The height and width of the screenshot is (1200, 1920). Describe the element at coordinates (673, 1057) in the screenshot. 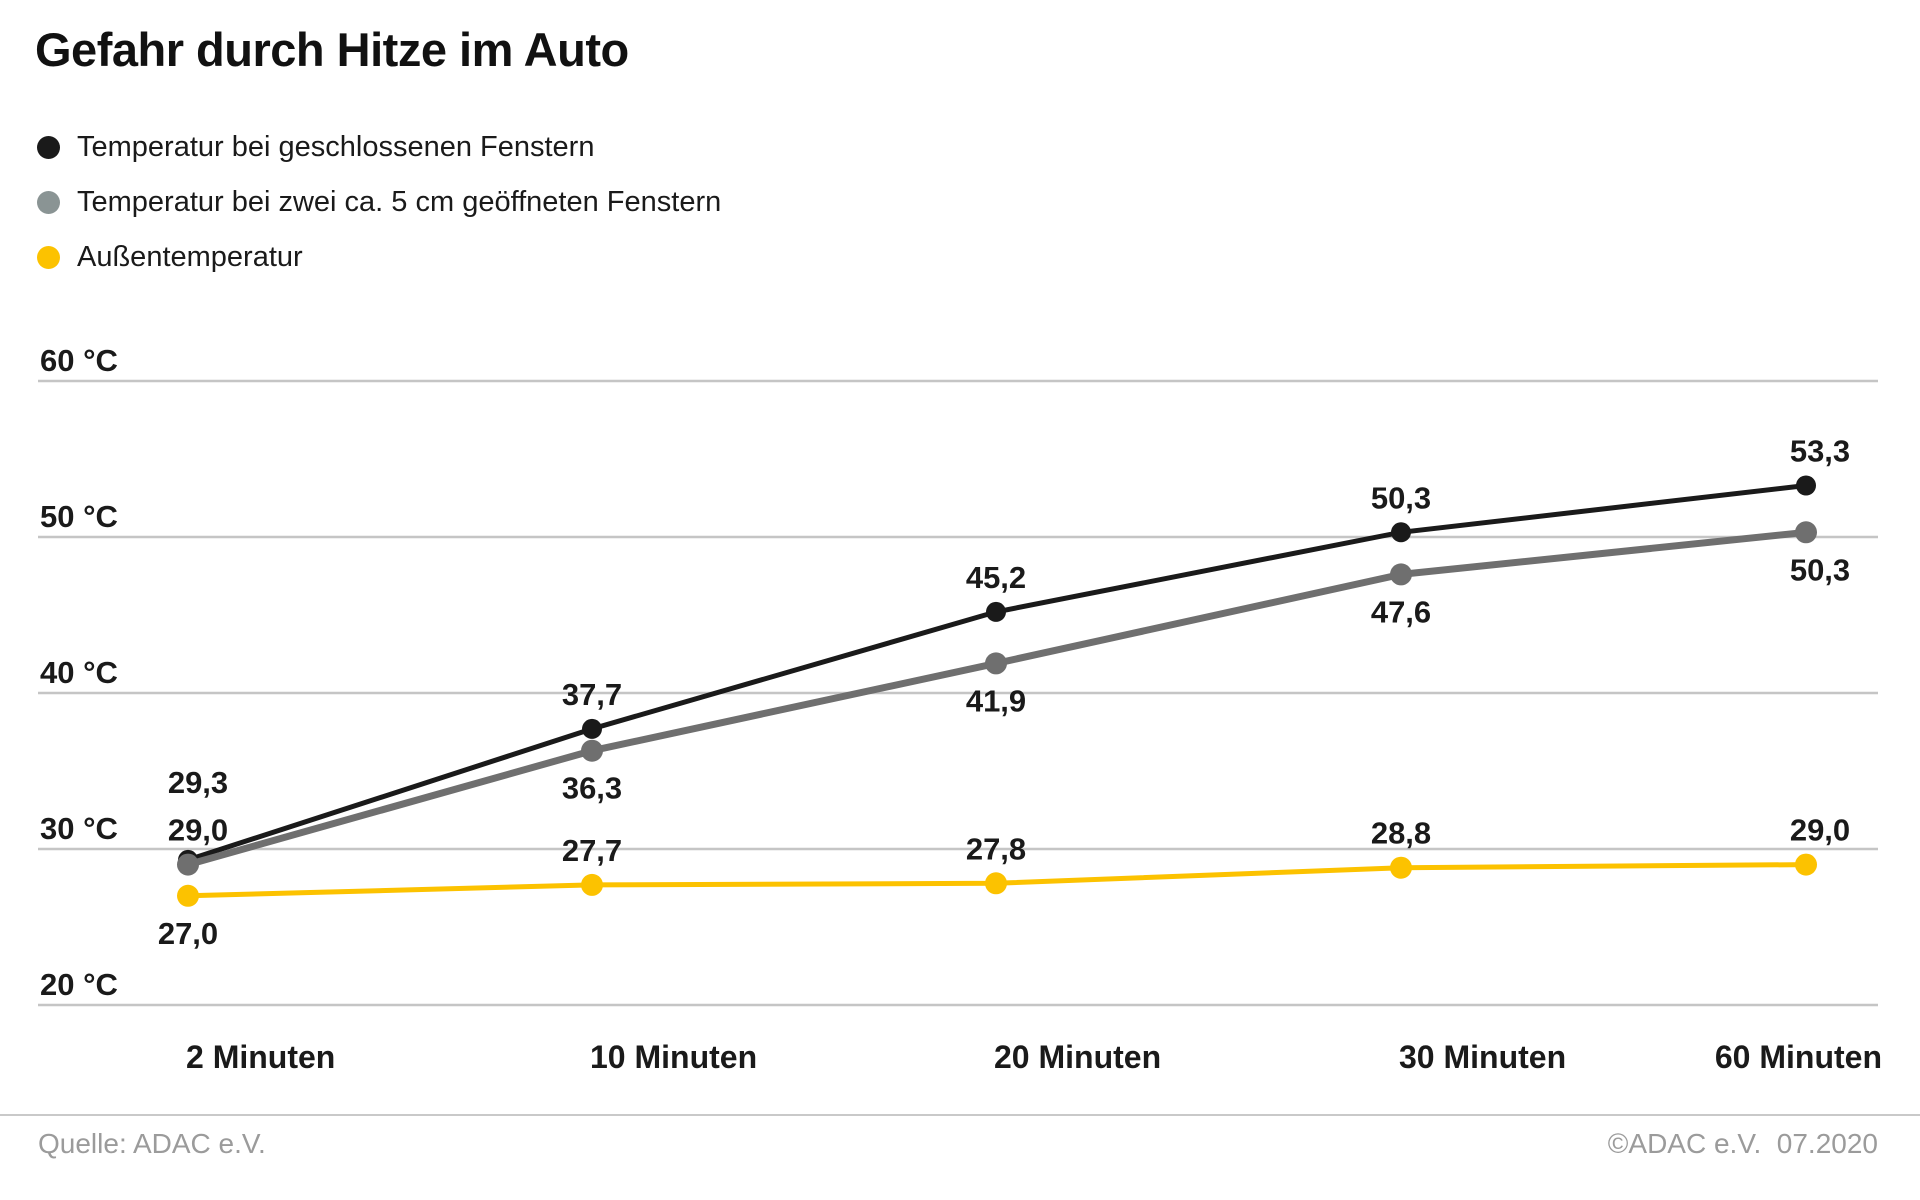

I see `x-axis-label: 10 Minuten` at that location.